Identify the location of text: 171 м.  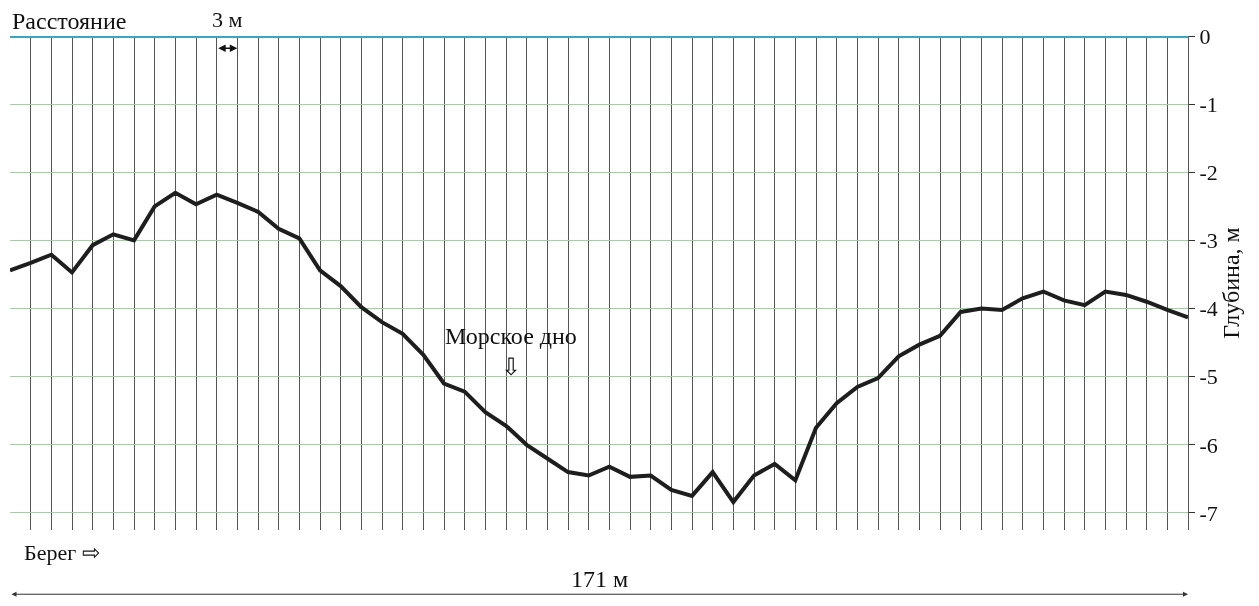
(600, 579).